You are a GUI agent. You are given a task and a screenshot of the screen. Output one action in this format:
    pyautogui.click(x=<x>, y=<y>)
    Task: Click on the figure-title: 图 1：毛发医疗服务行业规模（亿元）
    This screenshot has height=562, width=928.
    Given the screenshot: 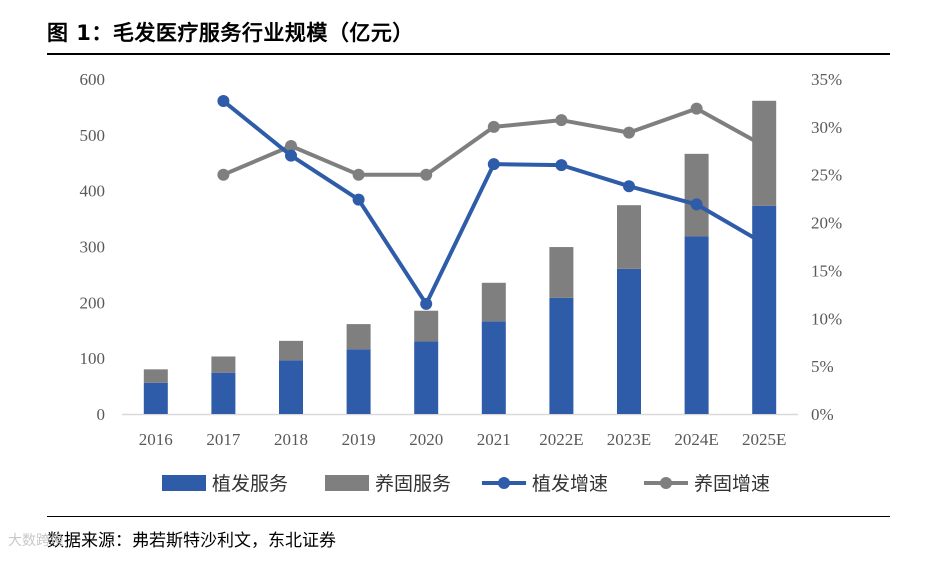 What is the action you would take?
    pyautogui.click(x=230, y=33)
    